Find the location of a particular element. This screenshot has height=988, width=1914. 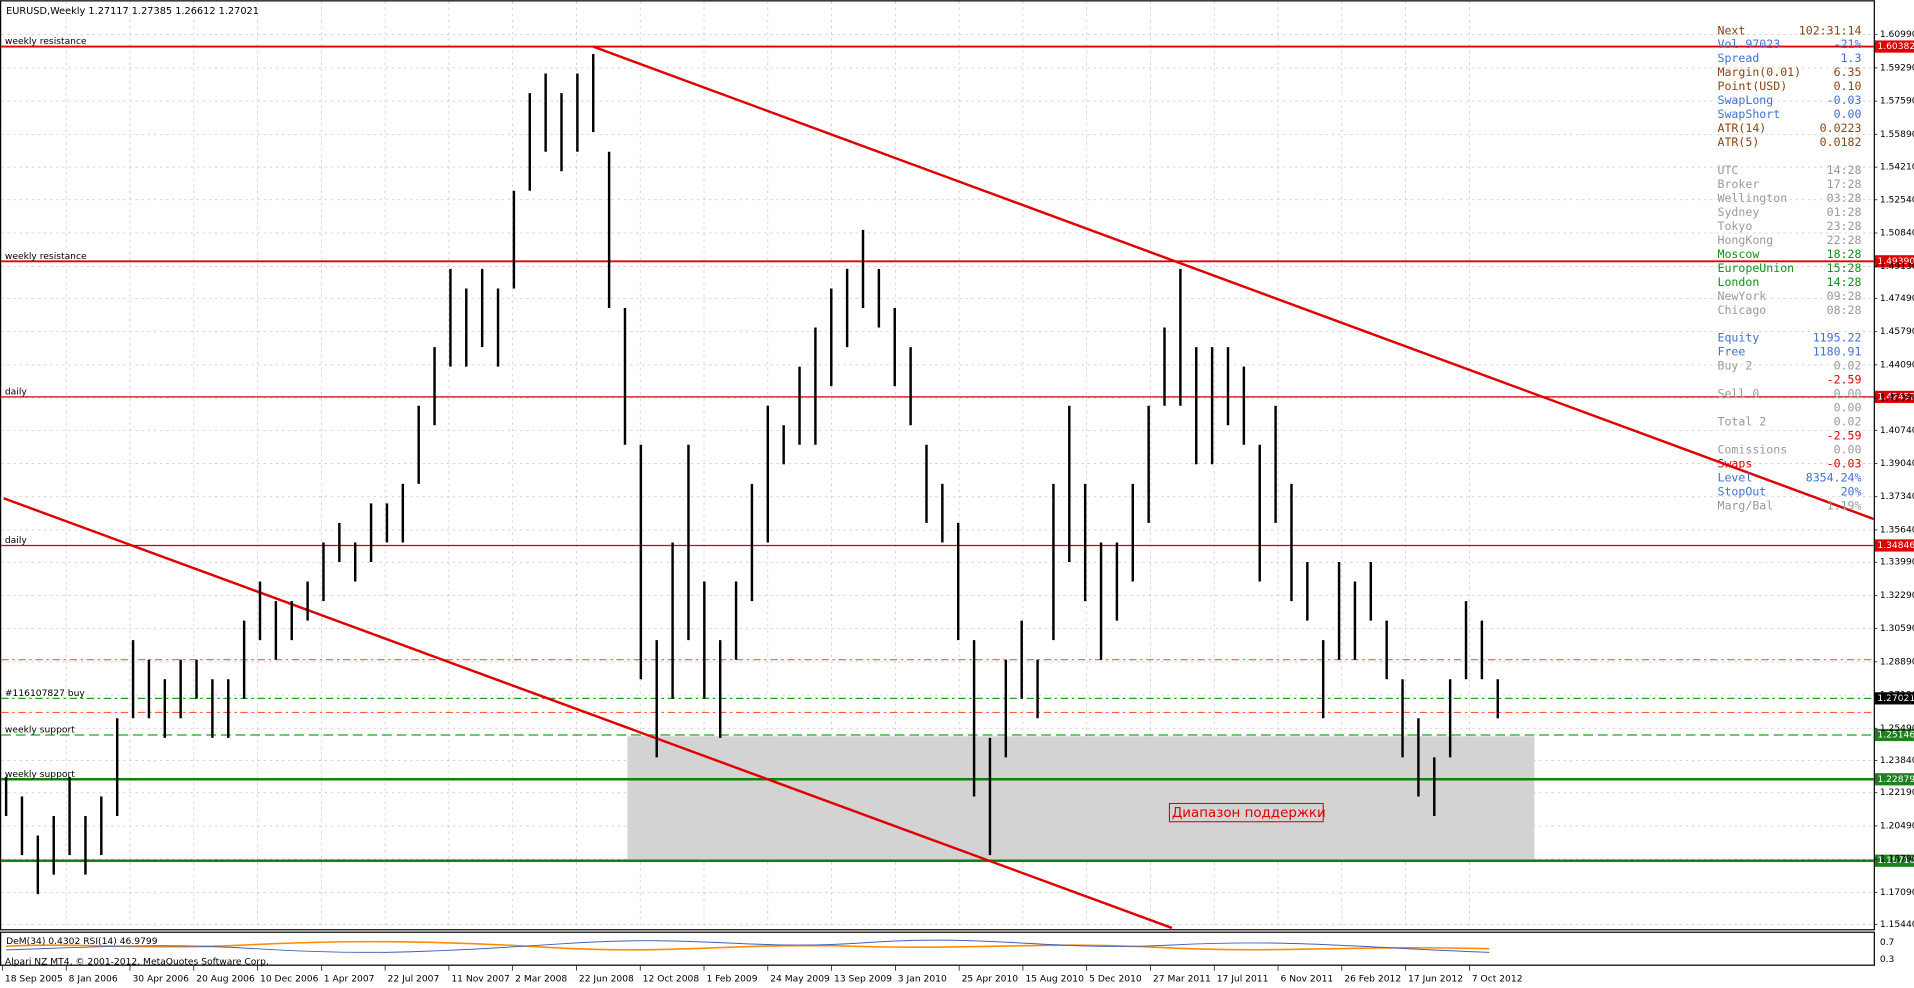

x-tick-label: 30 Apr 2006 is located at coordinates (160, 980).